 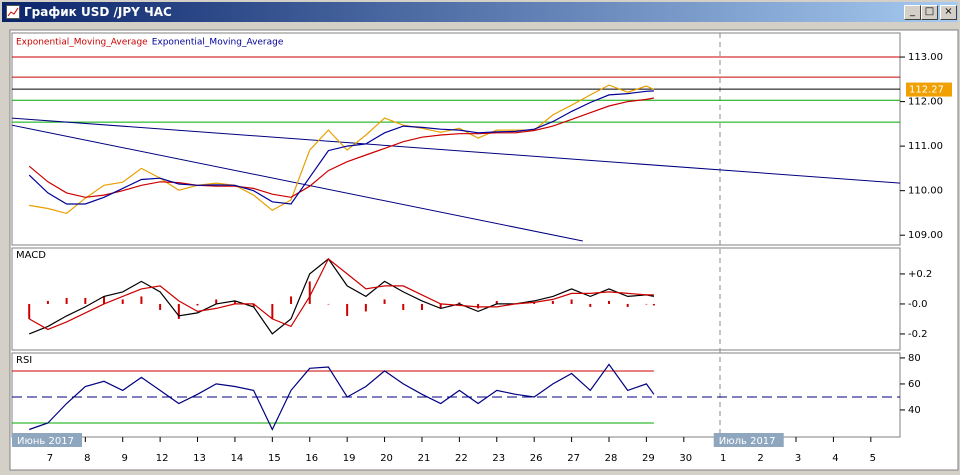 What do you see at coordinates (925, 146) in the screenshot?
I see `y-tick-label: 111.00` at bounding box center [925, 146].